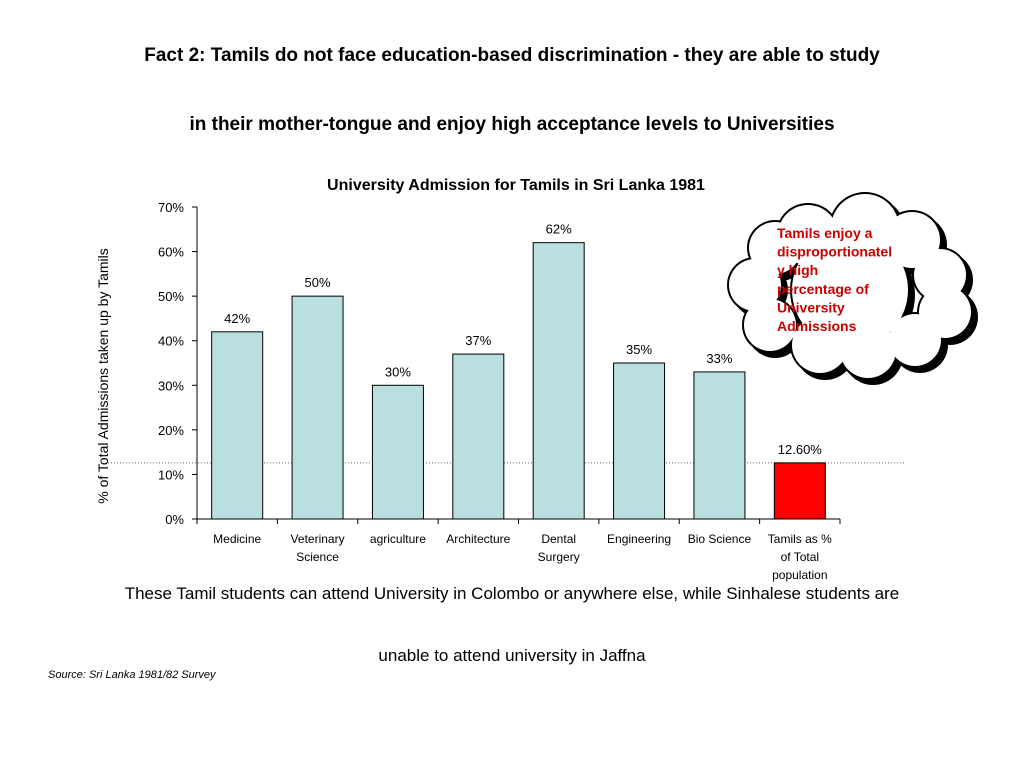  I want to click on y-tick-label: 60%, so click(171, 252).